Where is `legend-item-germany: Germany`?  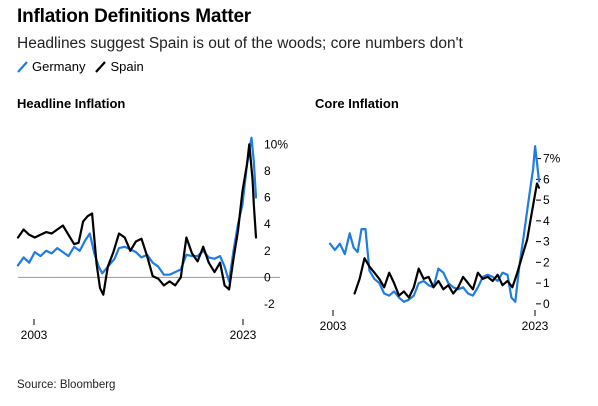 legend-item-germany: Germany is located at coordinates (51, 66).